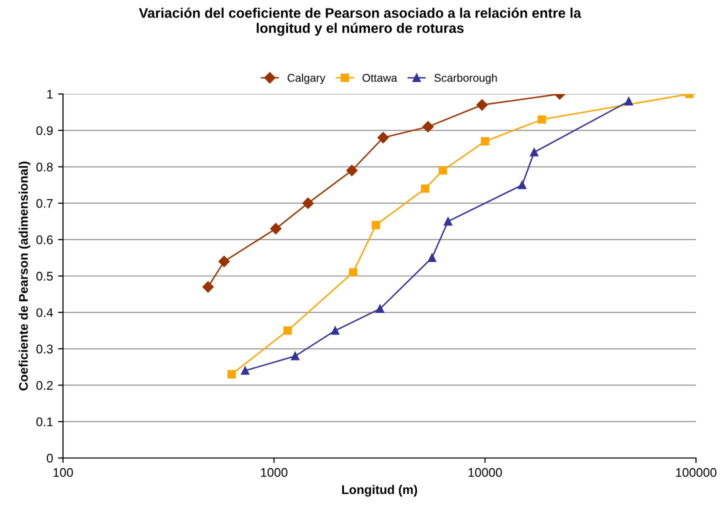 The height and width of the screenshot is (514, 720). Describe the element at coordinates (380, 490) in the screenshot. I see `x-axis-title: Longitud (m)` at that location.